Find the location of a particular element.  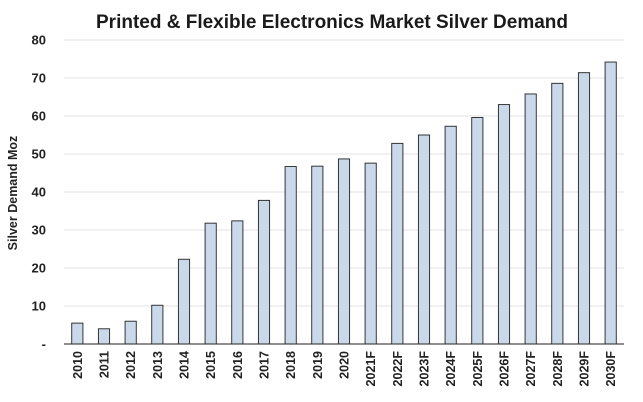

x-tick-label: 2011 is located at coordinates (105, 364).